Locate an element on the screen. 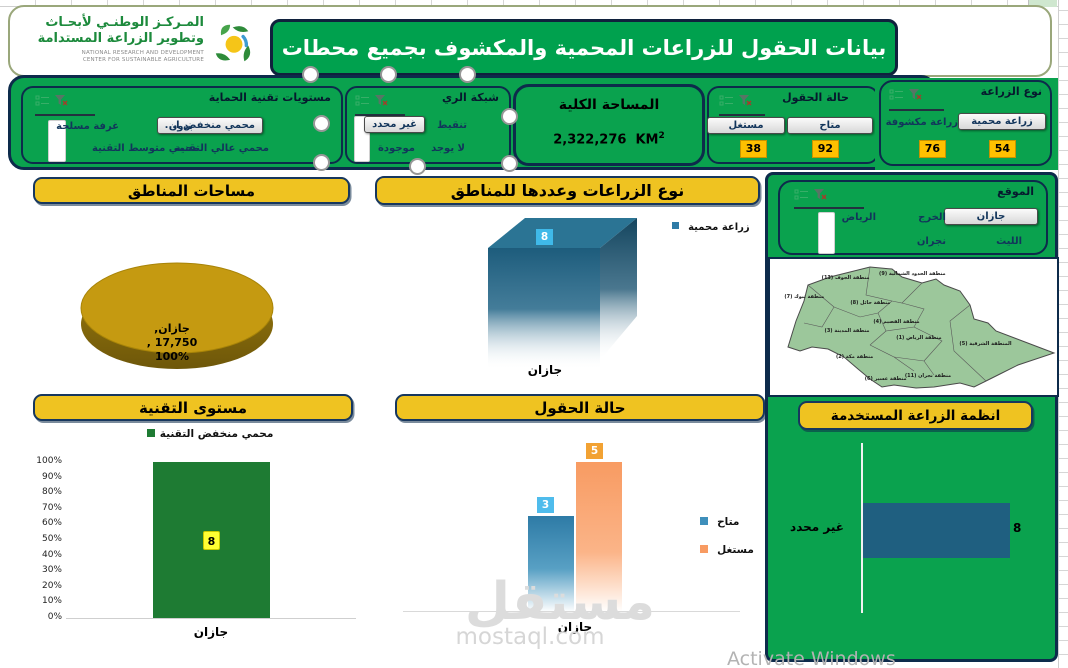 The width and height of the screenshot is (1068, 668). types-chart-title: نوع الزراعات وعددها للمناطق is located at coordinates (567, 190).